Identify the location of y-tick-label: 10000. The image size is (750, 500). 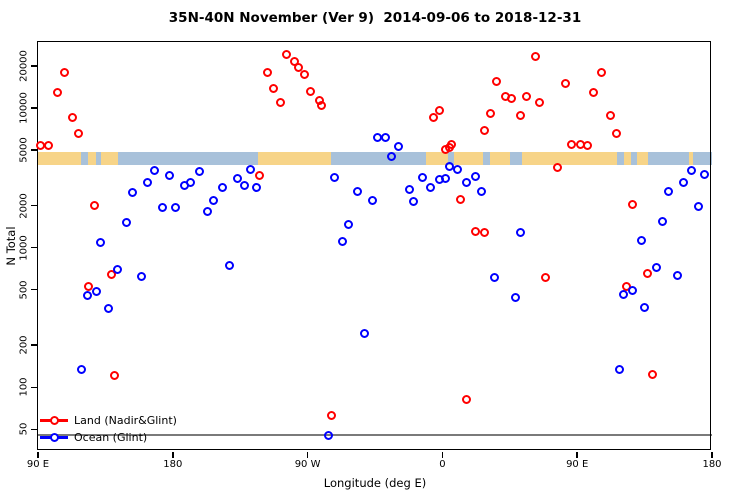
(24, 107).